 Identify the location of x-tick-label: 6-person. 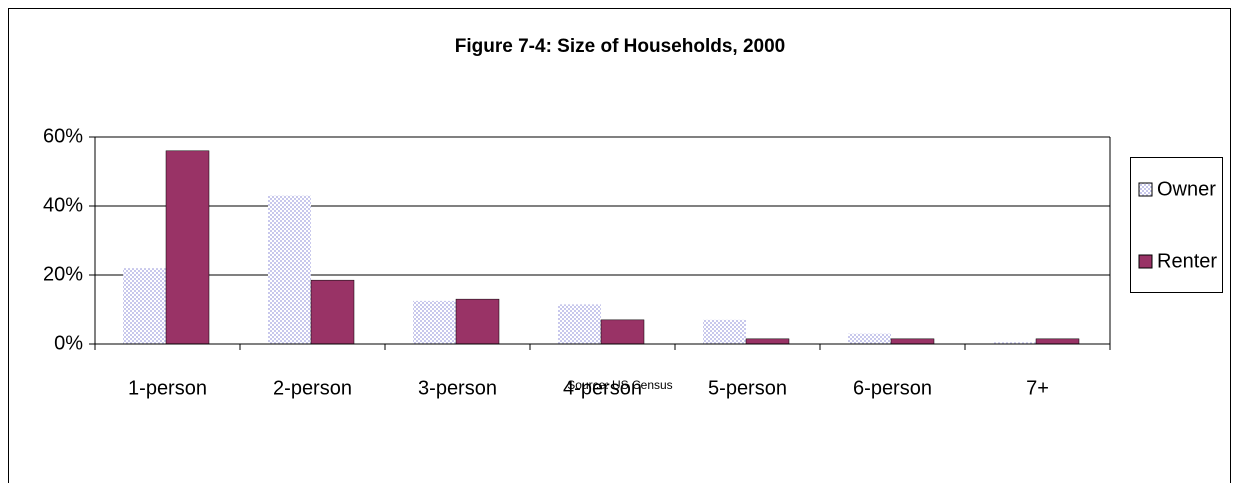
(892, 388).